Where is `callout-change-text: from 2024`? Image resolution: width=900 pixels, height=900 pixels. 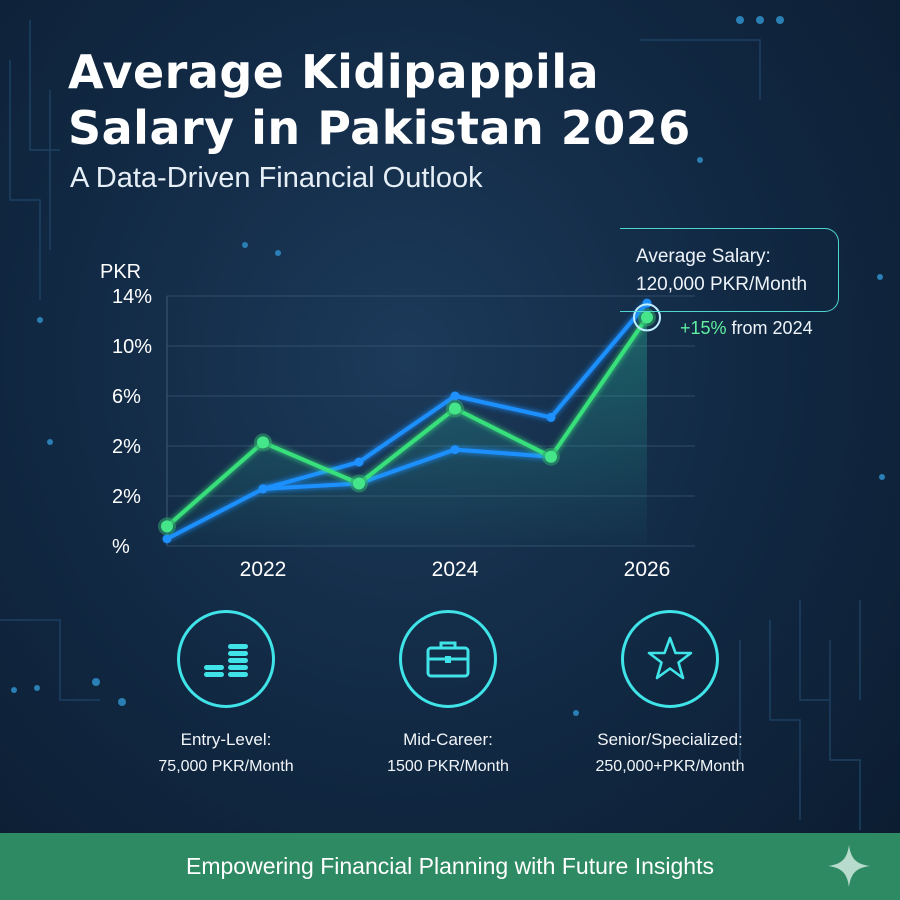 callout-change-text: from 2024 is located at coordinates (769, 328).